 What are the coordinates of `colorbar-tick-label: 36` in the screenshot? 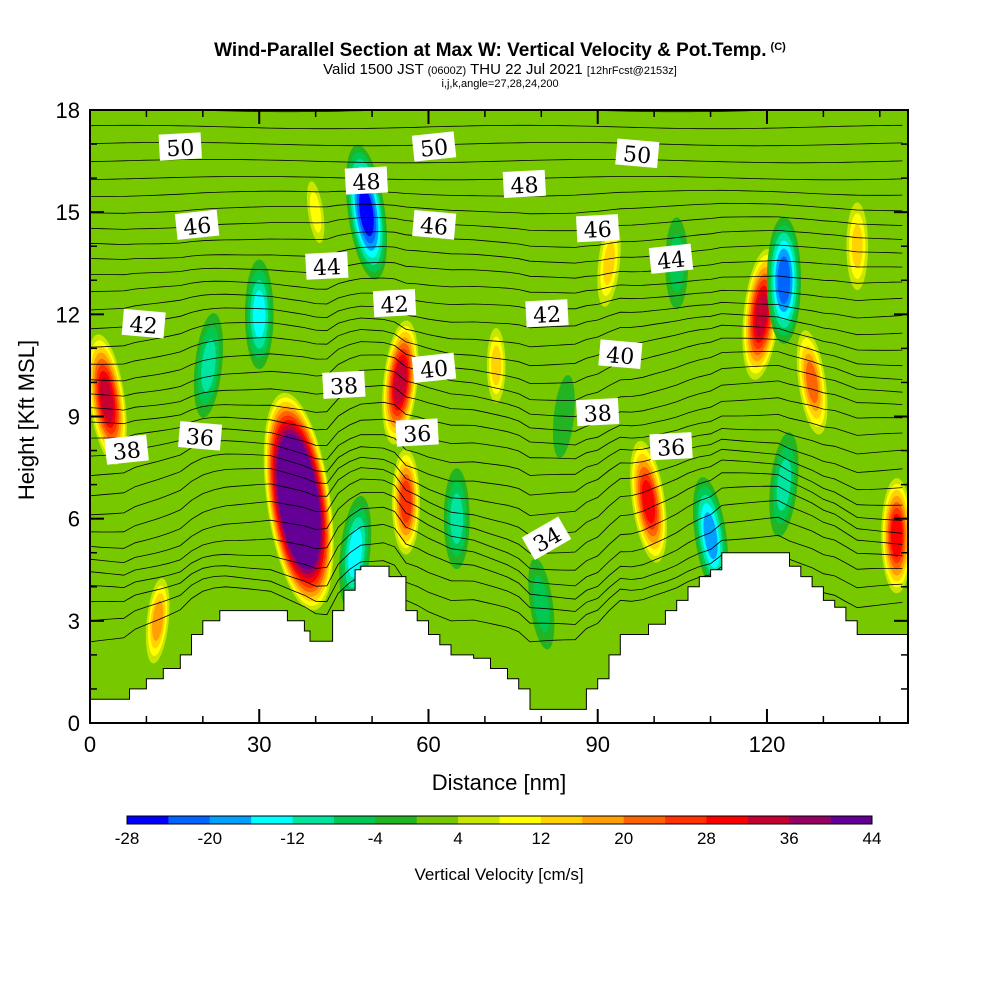 It's located at (789, 838).